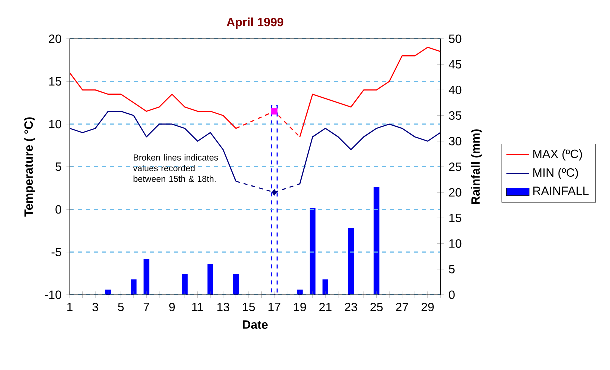 The width and height of the screenshot is (610, 370). What do you see at coordinates (70, 307) in the screenshot?
I see `x-tick-label: 1` at bounding box center [70, 307].